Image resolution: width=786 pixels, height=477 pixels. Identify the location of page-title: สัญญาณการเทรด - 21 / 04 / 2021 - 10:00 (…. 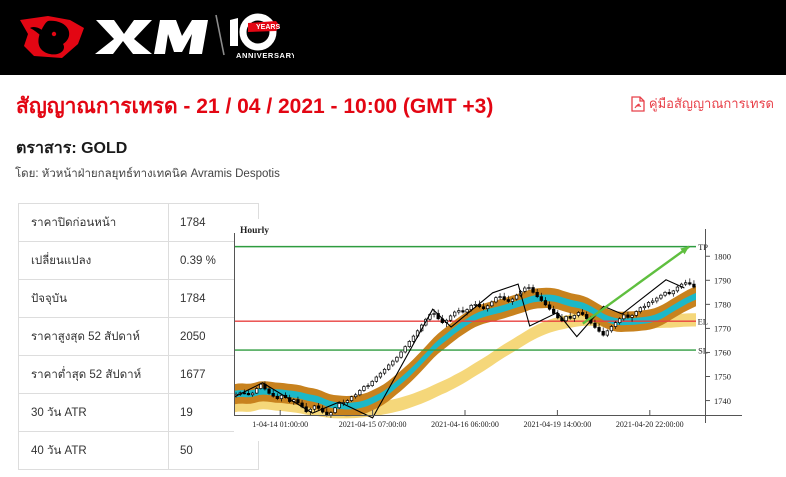
(255, 106).